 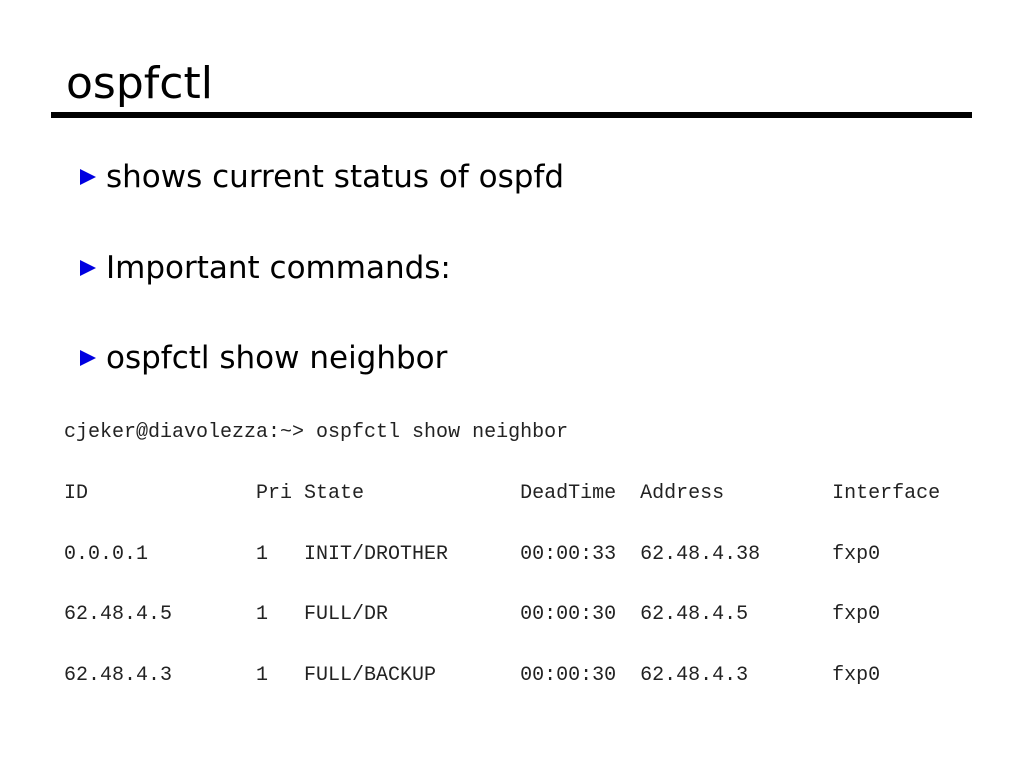 What do you see at coordinates (277, 358) in the screenshot?
I see `bullet-text: ospfctl show neighbor` at bounding box center [277, 358].